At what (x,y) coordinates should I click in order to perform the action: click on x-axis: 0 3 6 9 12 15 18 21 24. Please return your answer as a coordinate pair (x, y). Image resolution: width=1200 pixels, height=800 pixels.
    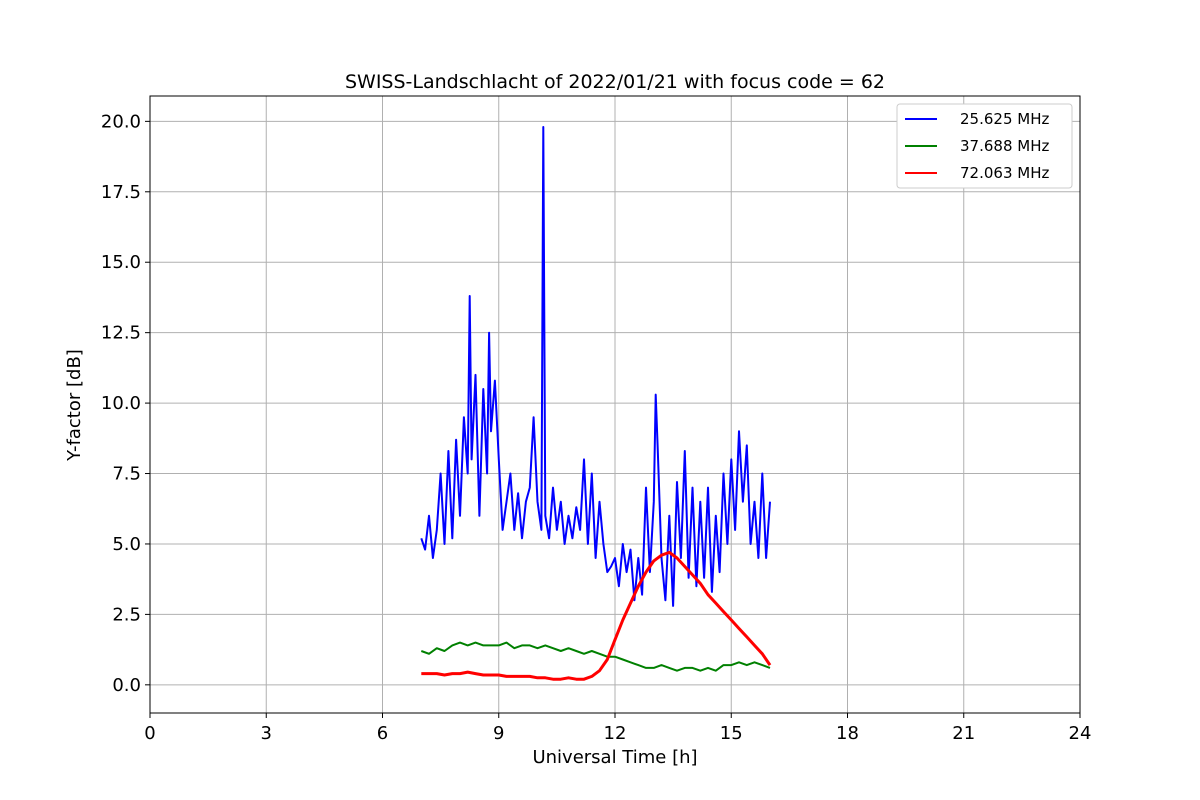
    Looking at the image, I should click on (617, 728).